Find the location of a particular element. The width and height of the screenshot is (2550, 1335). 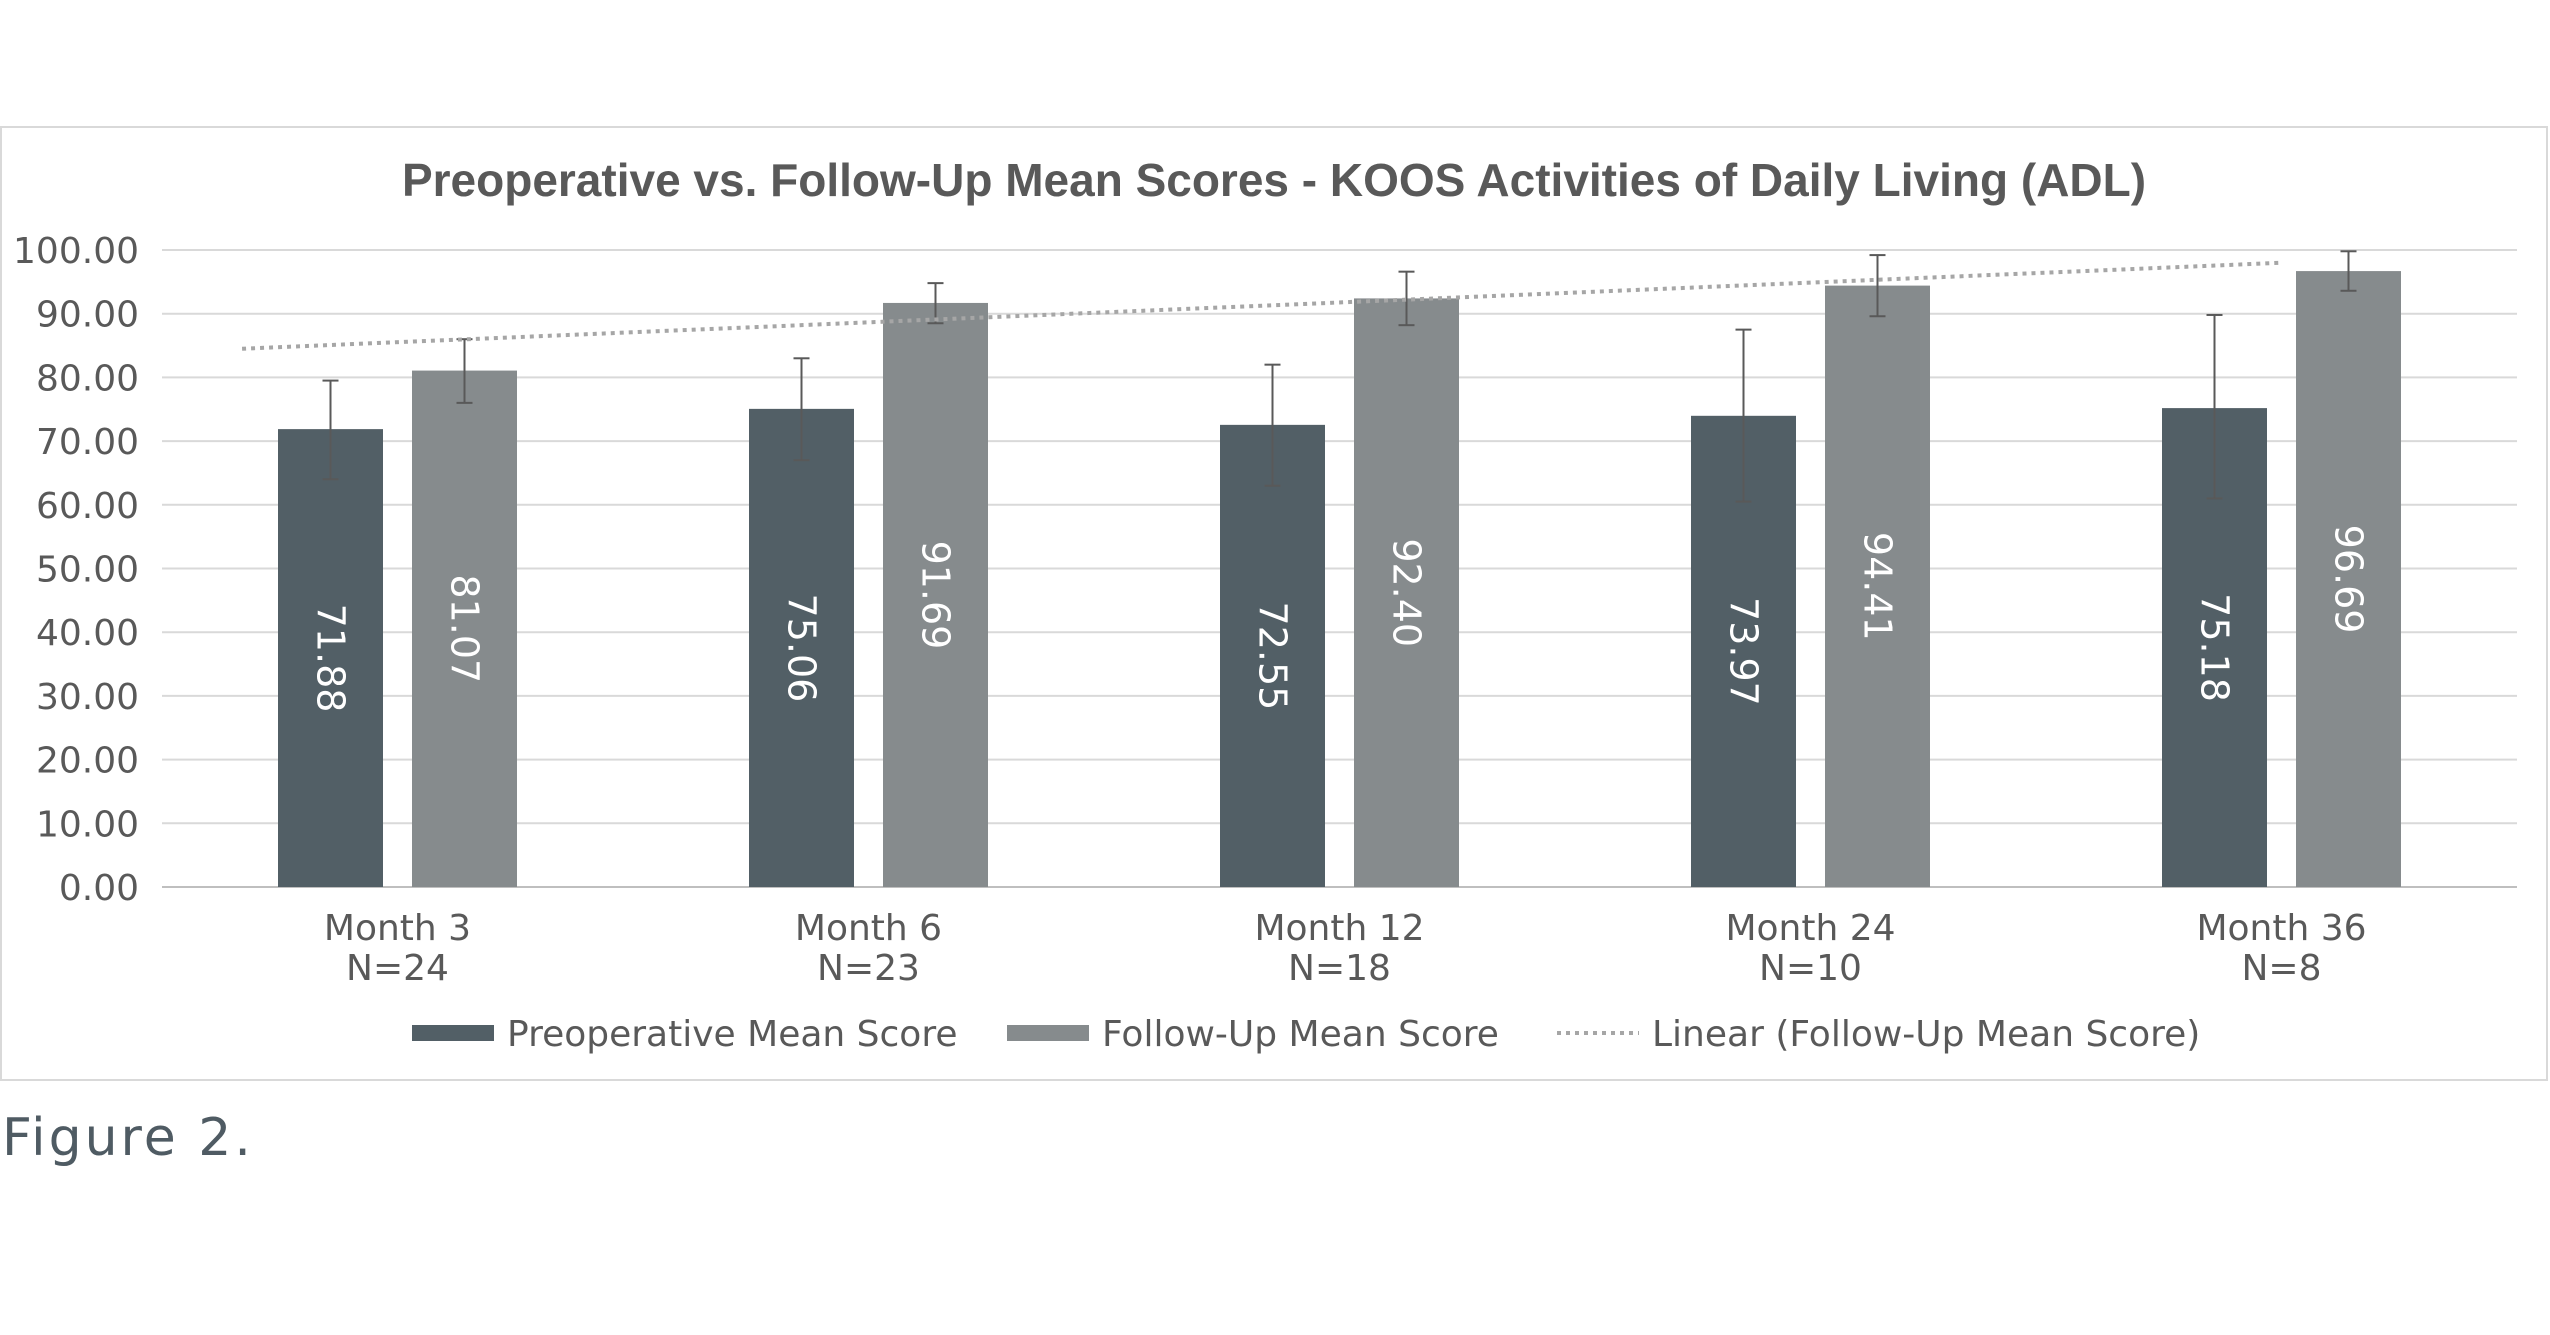

x-category-n: N=8 is located at coordinates (2282, 968).